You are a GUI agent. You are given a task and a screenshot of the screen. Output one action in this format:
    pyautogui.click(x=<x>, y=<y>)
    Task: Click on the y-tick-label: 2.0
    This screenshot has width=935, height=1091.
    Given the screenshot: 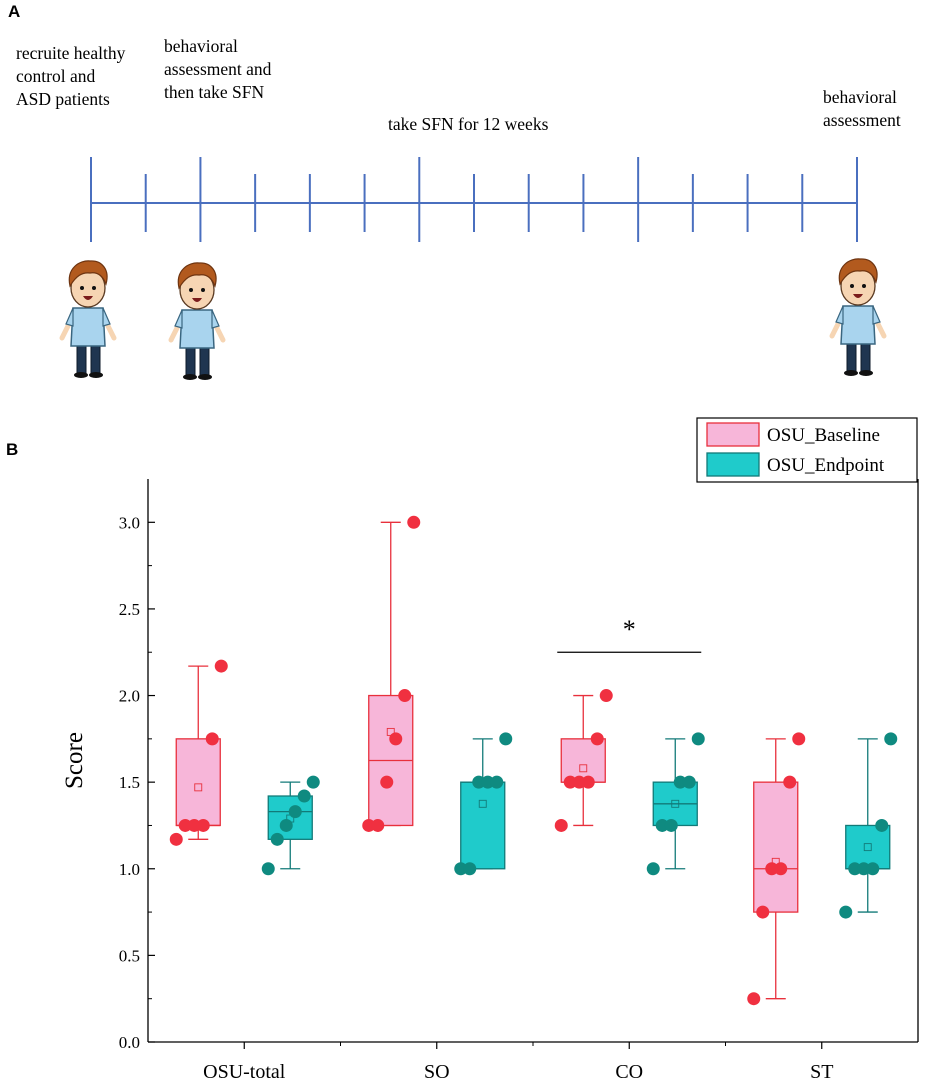 What is the action you would take?
    pyautogui.click(x=129, y=696)
    